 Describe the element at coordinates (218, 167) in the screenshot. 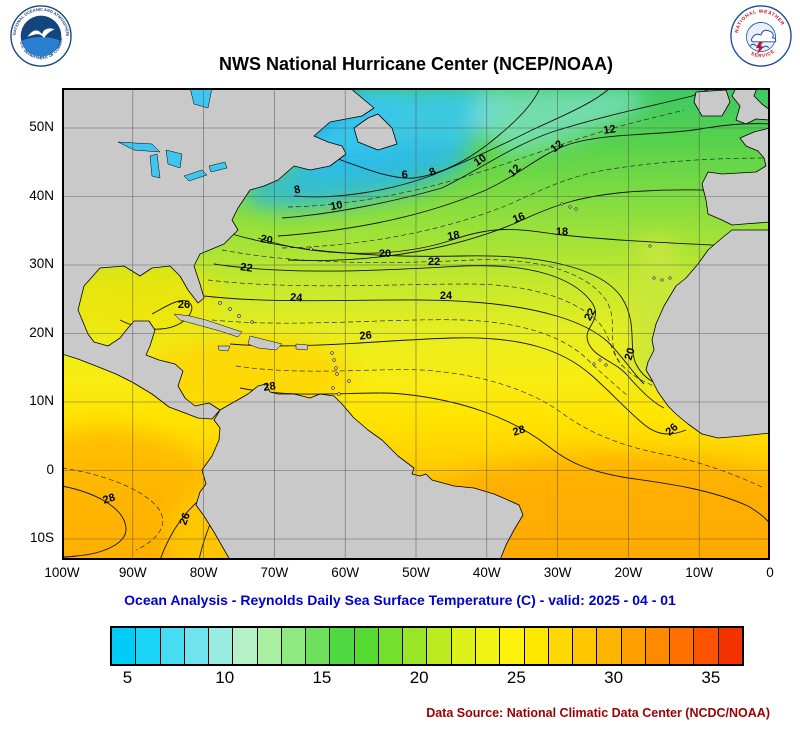

I see `lake-ontario` at that location.